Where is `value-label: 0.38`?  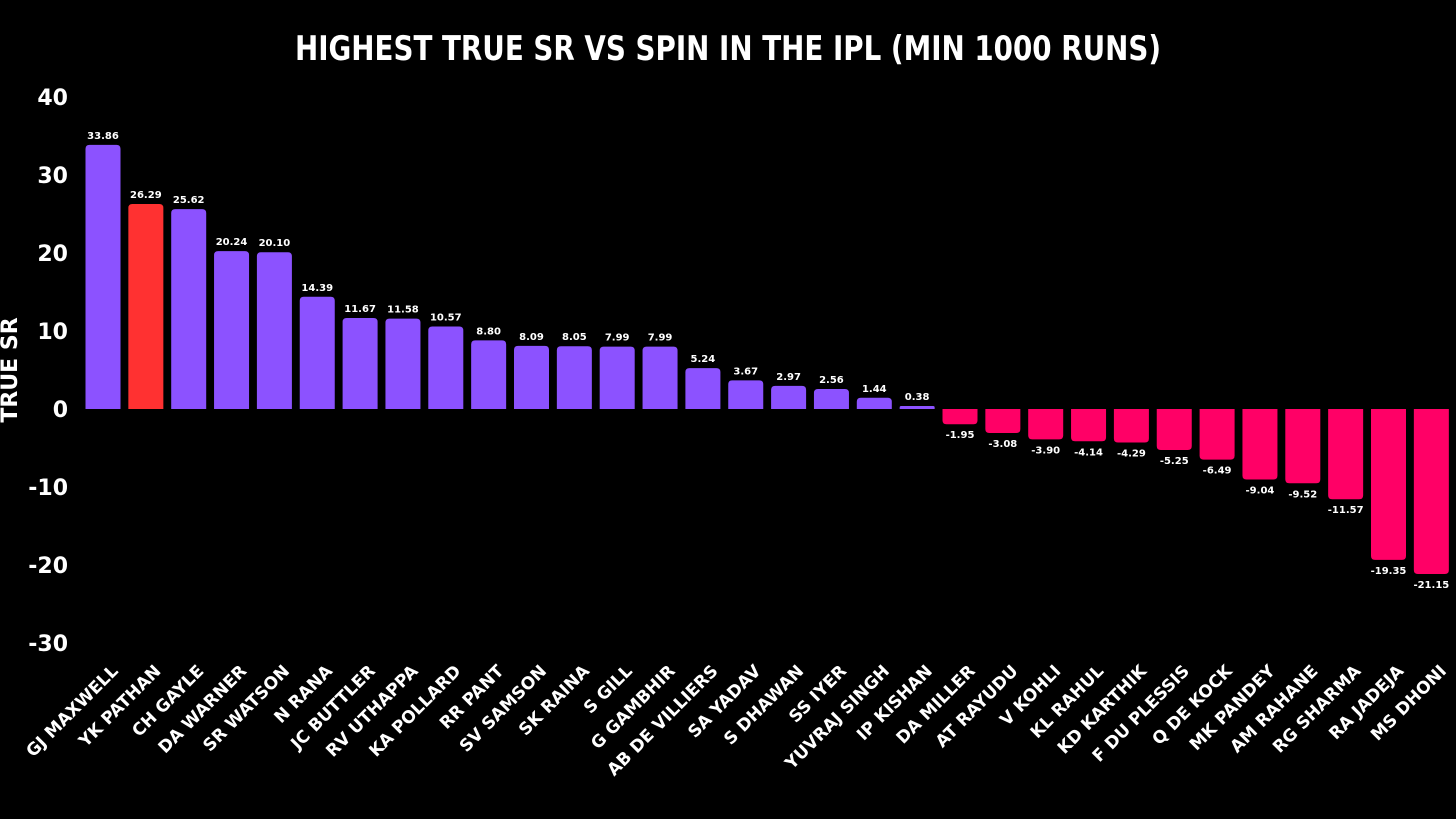
value-label: 0.38 is located at coordinates (917, 397).